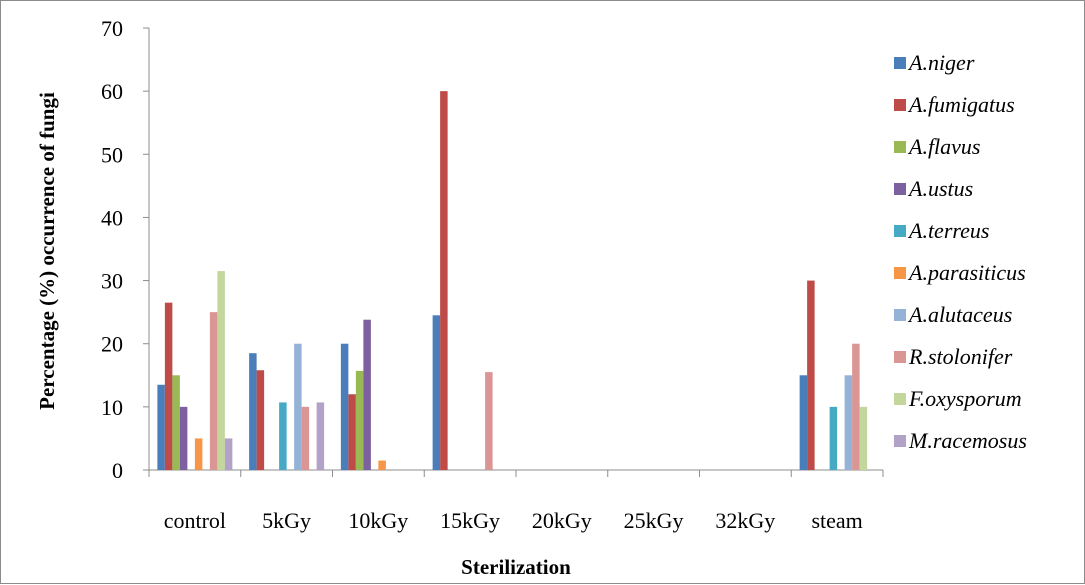 This screenshot has width=1085, height=585. Describe the element at coordinates (112, 91) in the screenshot. I see `y-tick-label: 60` at that location.